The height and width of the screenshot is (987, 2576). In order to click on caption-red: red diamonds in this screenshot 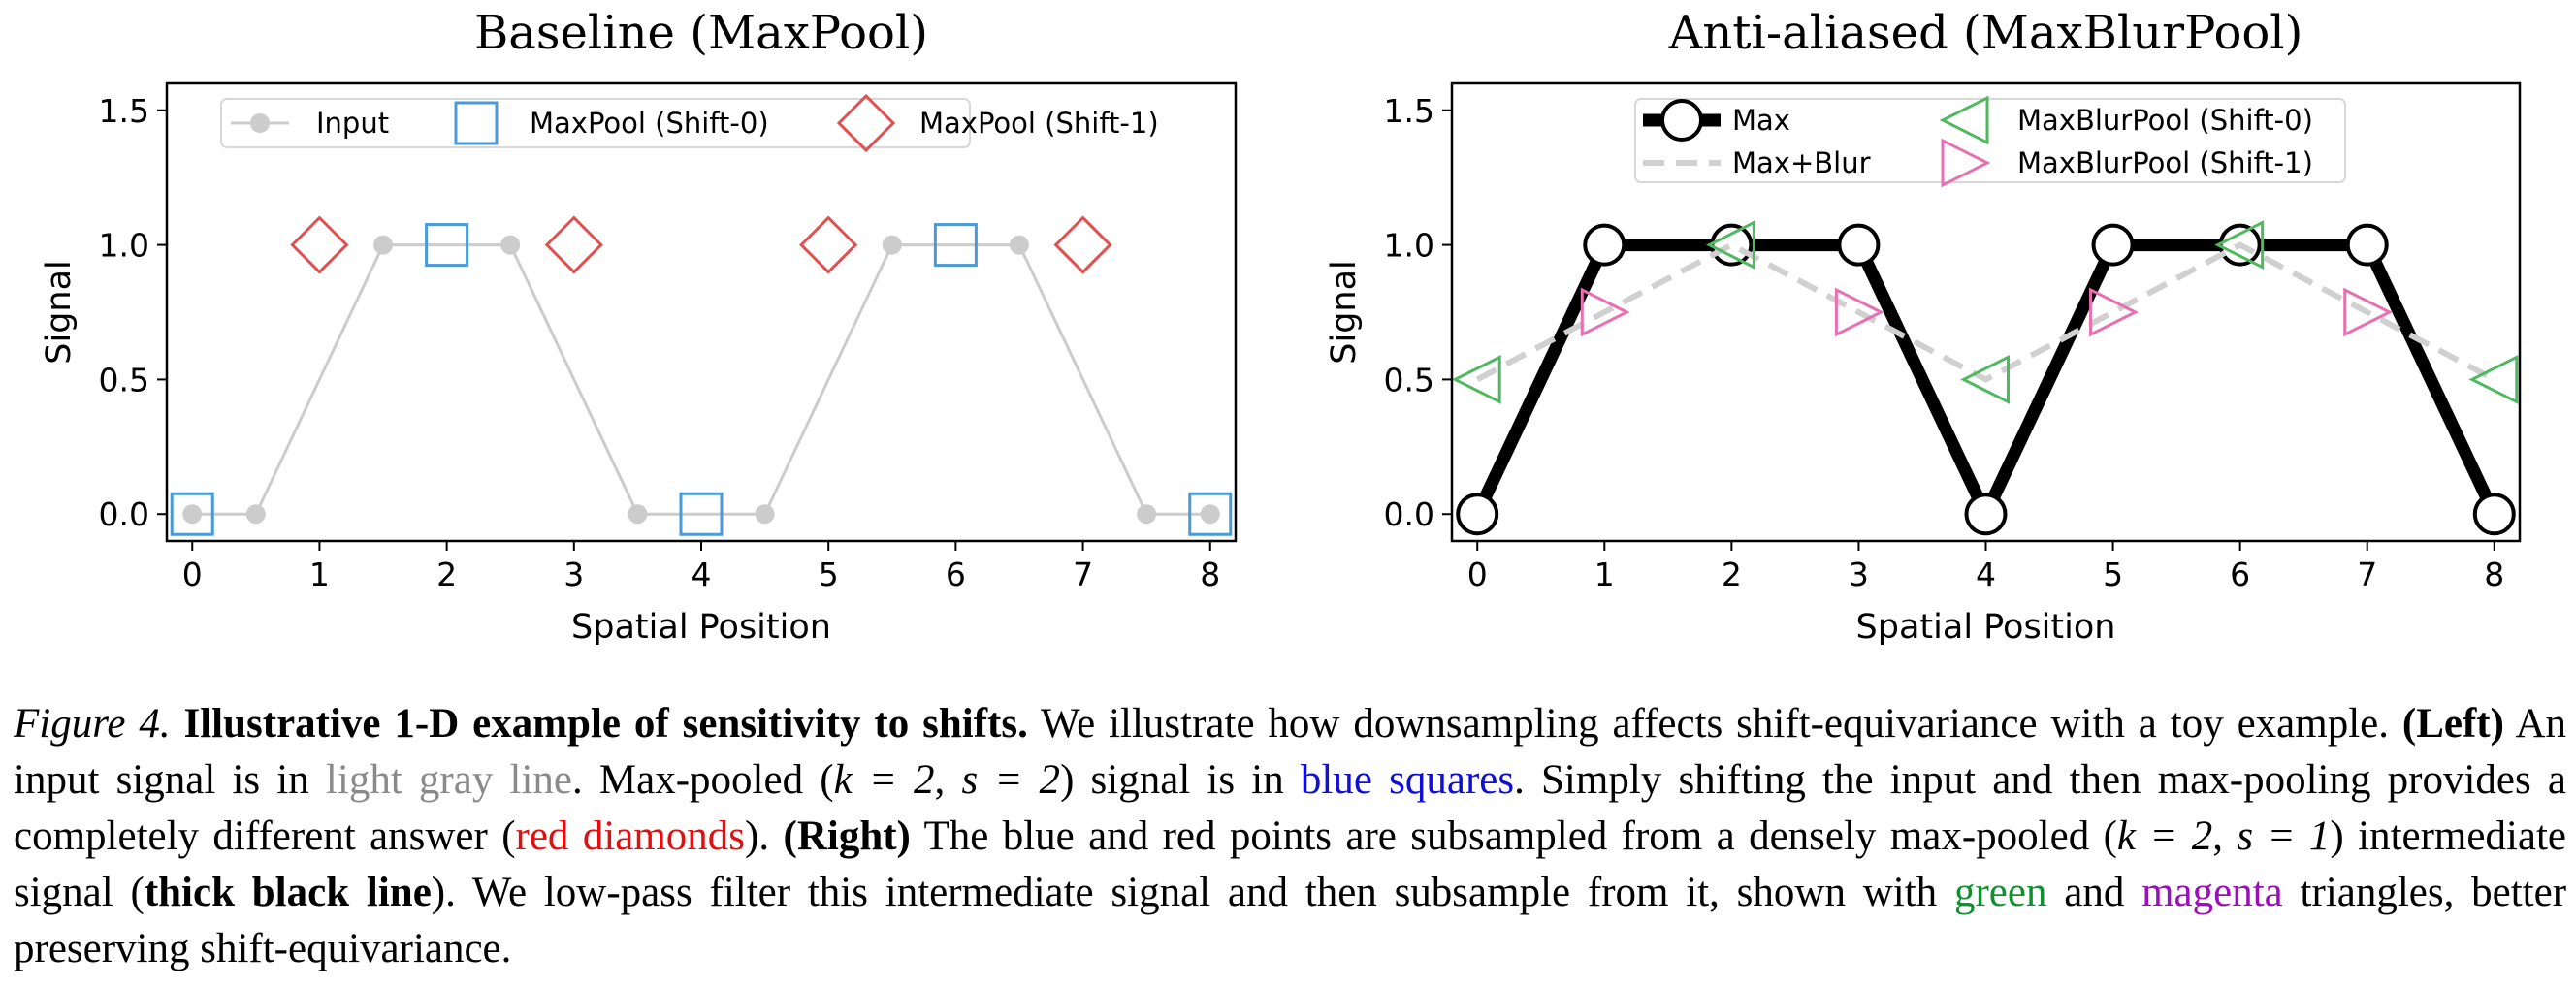, I will do `click(630, 836)`.